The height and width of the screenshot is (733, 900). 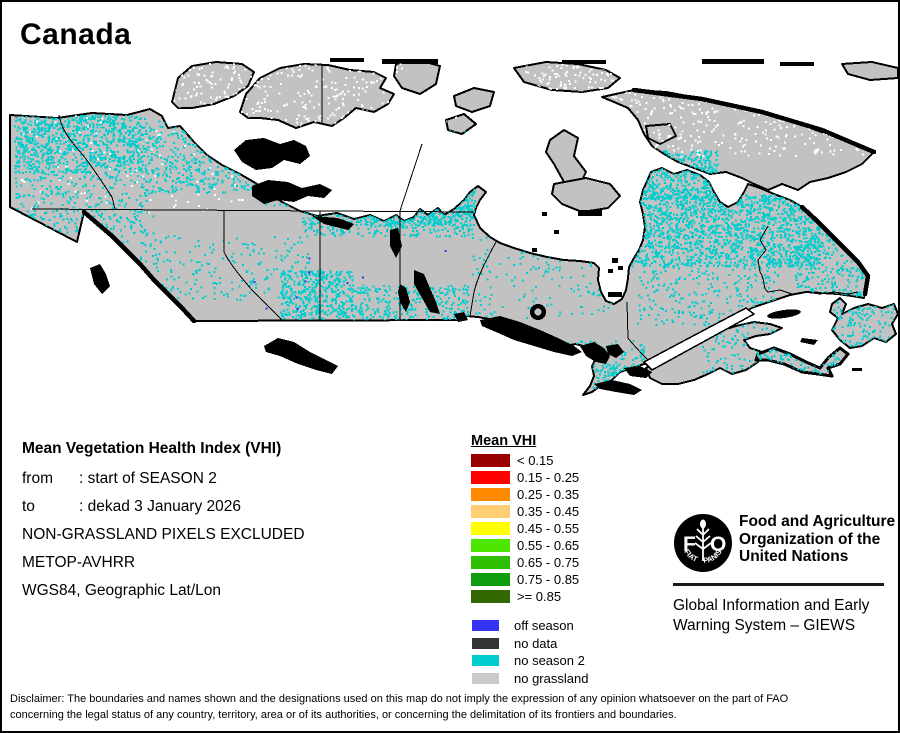 I want to click on mb-on-border, so click(x=483, y=279).